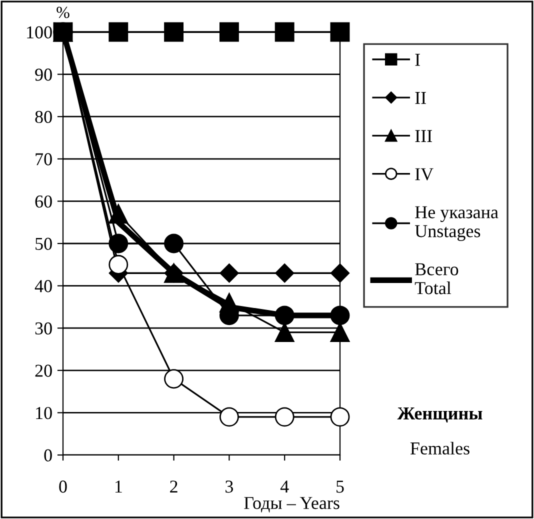 The height and width of the screenshot is (519, 534). Describe the element at coordinates (63, 12) in the screenshot. I see `y-axis-title: %` at that location.